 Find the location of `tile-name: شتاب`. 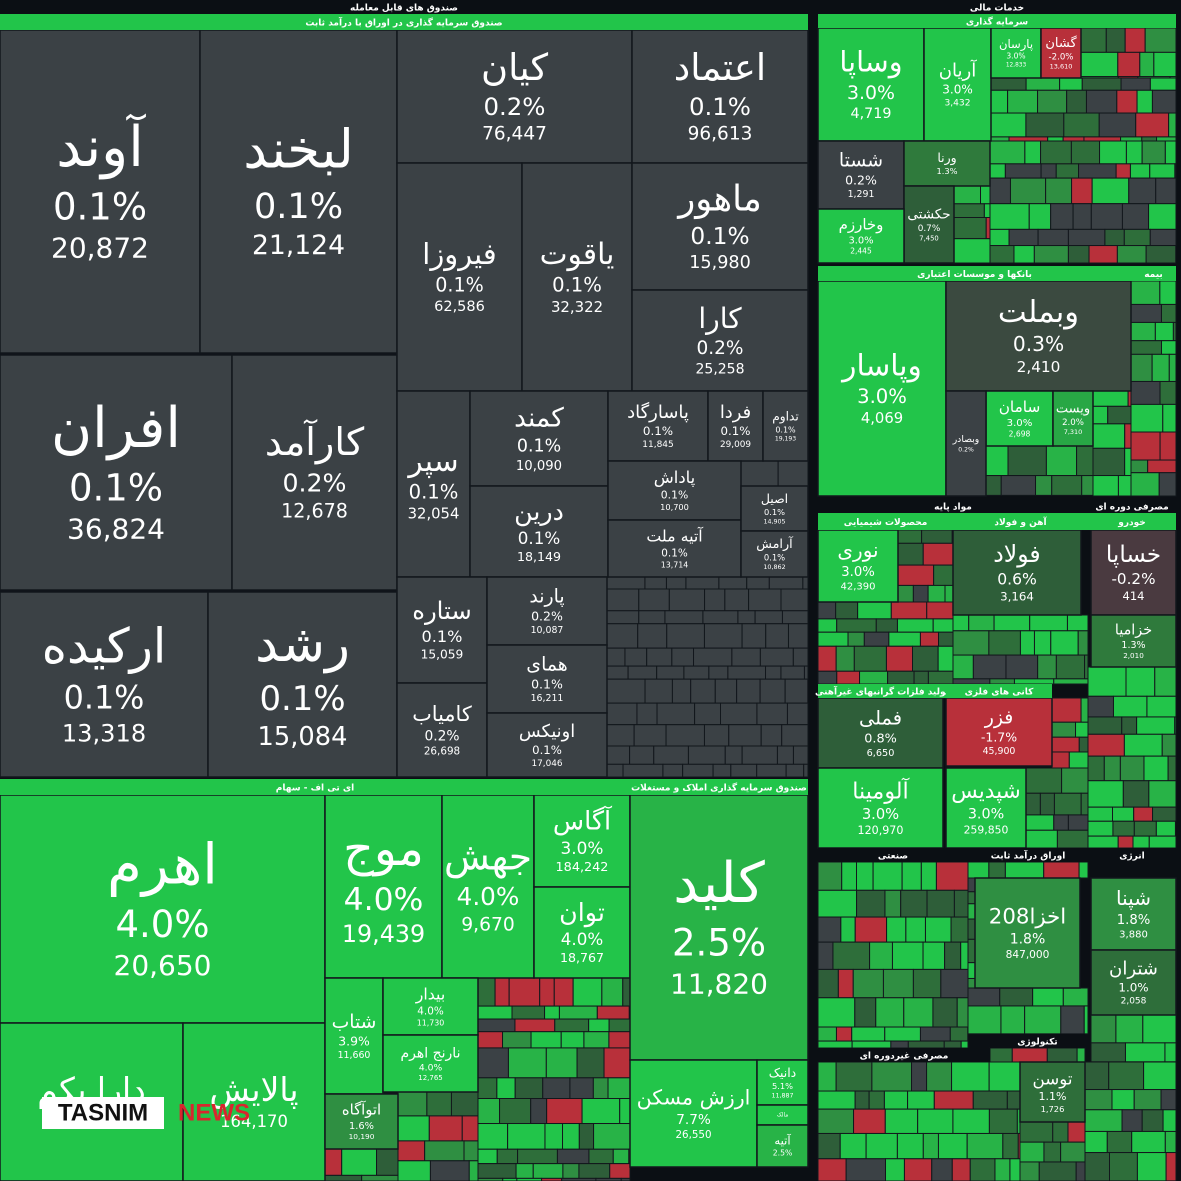

tile-name: شتاب is located at coordinates (354, 1022).